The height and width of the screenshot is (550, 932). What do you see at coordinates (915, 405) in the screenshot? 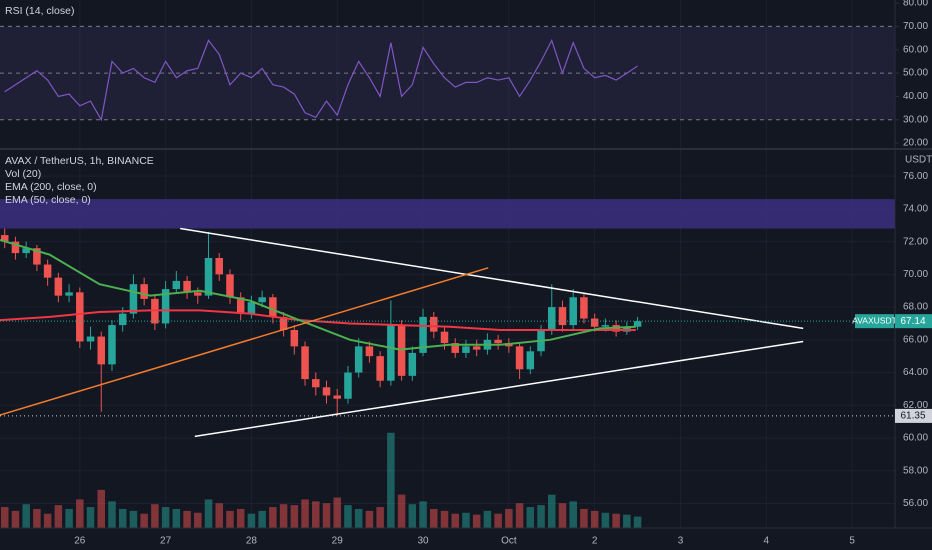
I see `y-tick-label: 62.00` at bounding box center [915, 405].